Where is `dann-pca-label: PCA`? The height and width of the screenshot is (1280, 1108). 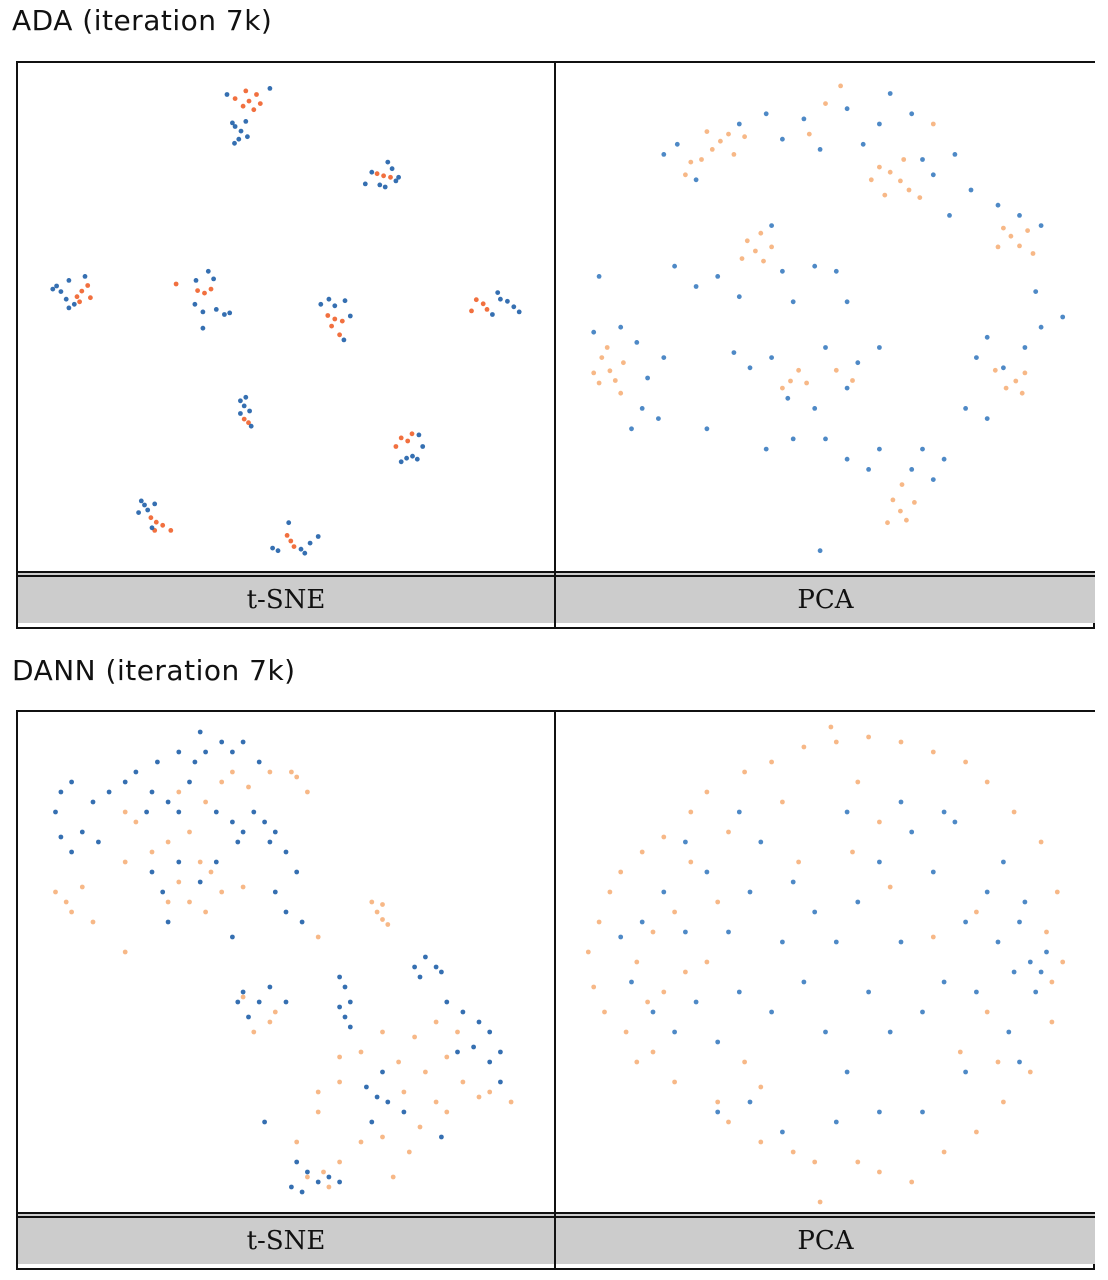 dann-pca-label: PCA is located at coordinates (825, 1238).